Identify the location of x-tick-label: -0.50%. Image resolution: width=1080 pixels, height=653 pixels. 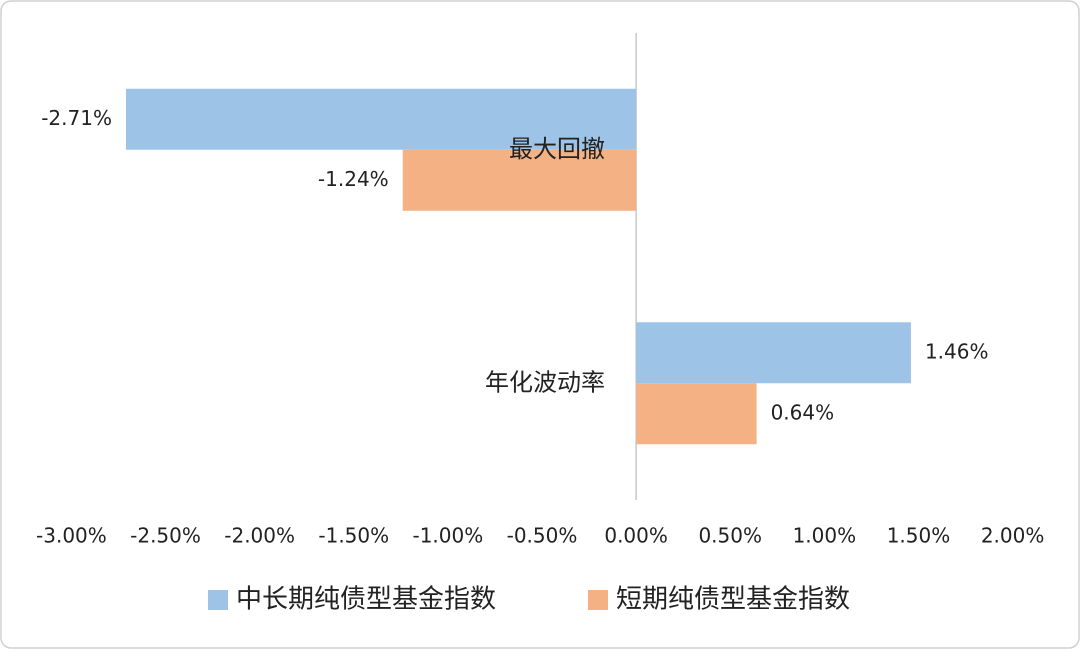
(542, 536).